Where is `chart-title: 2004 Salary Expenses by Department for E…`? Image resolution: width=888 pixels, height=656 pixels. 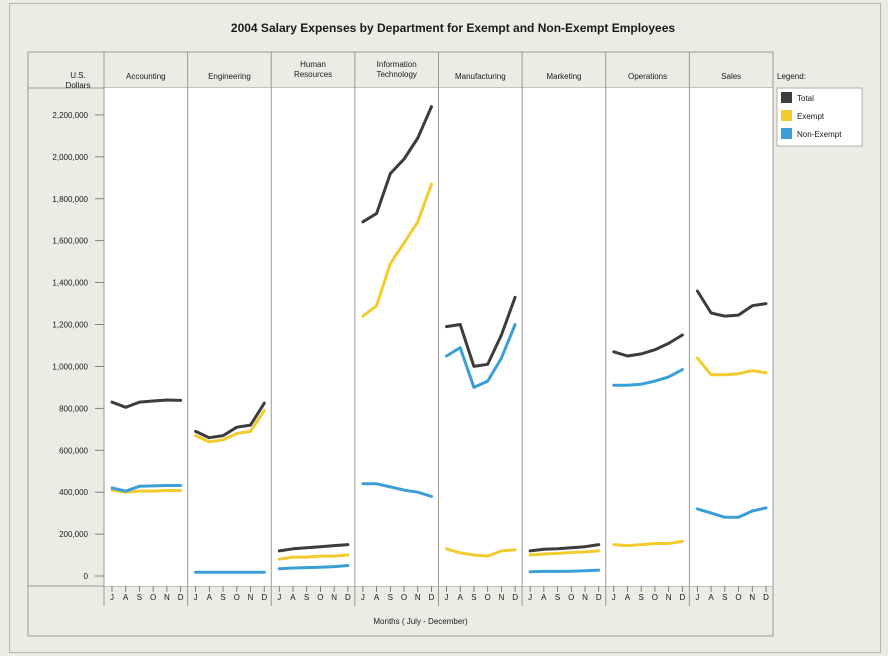 chart-title: 2004 Salary Expenses by Department for E… is located at coordinates (453, 28).